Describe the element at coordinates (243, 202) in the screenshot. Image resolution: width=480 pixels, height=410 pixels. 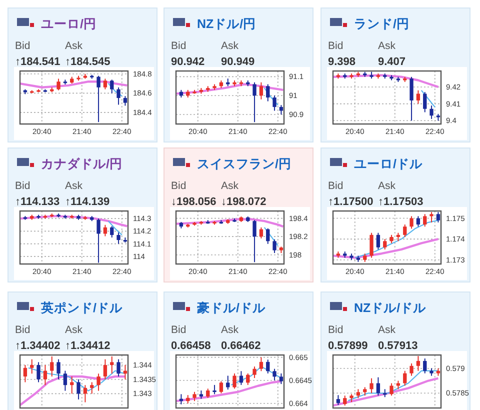
I see `text: ↓198.072` at that location.